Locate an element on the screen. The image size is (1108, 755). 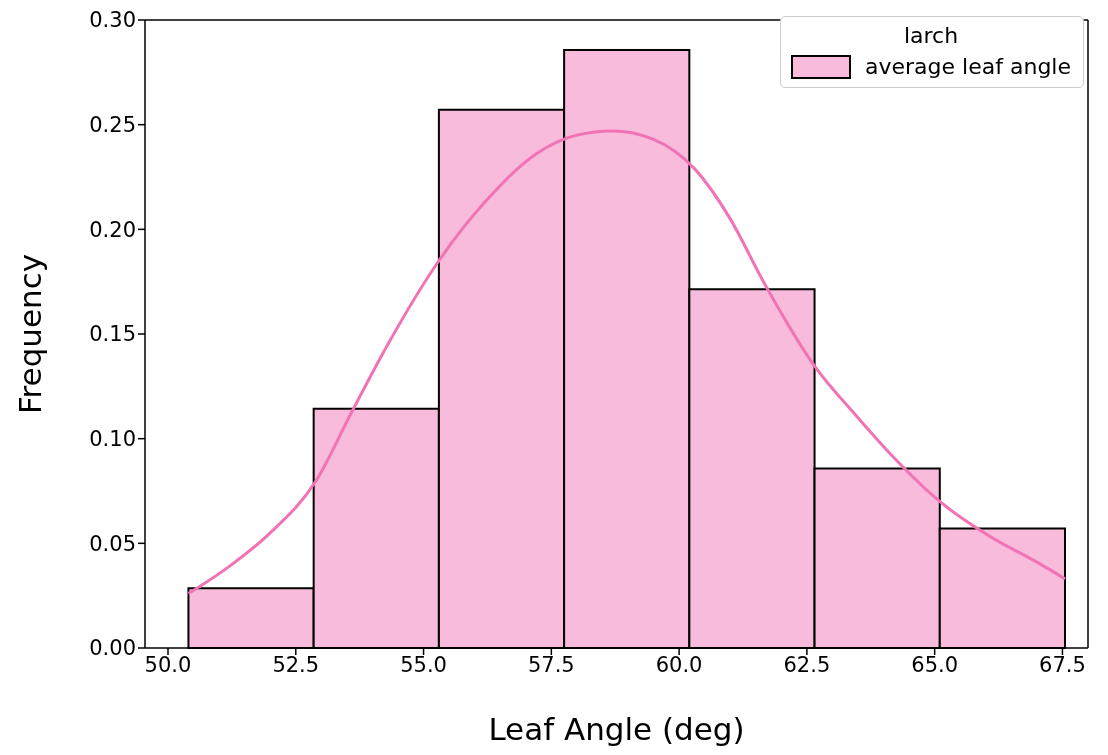
x-tick-label: 65.0 is located at coordinates (935, 664).